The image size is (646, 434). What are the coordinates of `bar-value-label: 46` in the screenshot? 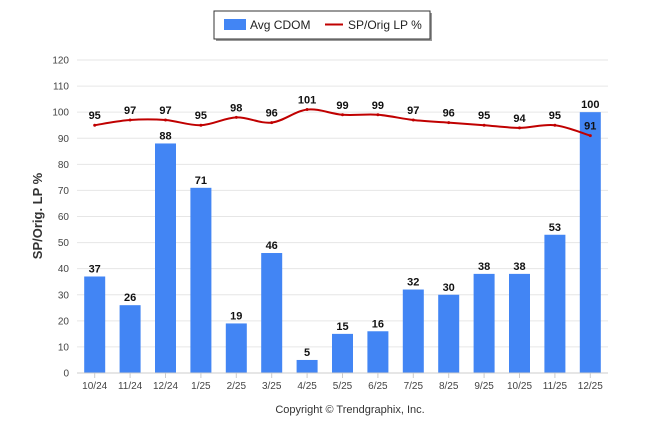 It's located at (272, 246).